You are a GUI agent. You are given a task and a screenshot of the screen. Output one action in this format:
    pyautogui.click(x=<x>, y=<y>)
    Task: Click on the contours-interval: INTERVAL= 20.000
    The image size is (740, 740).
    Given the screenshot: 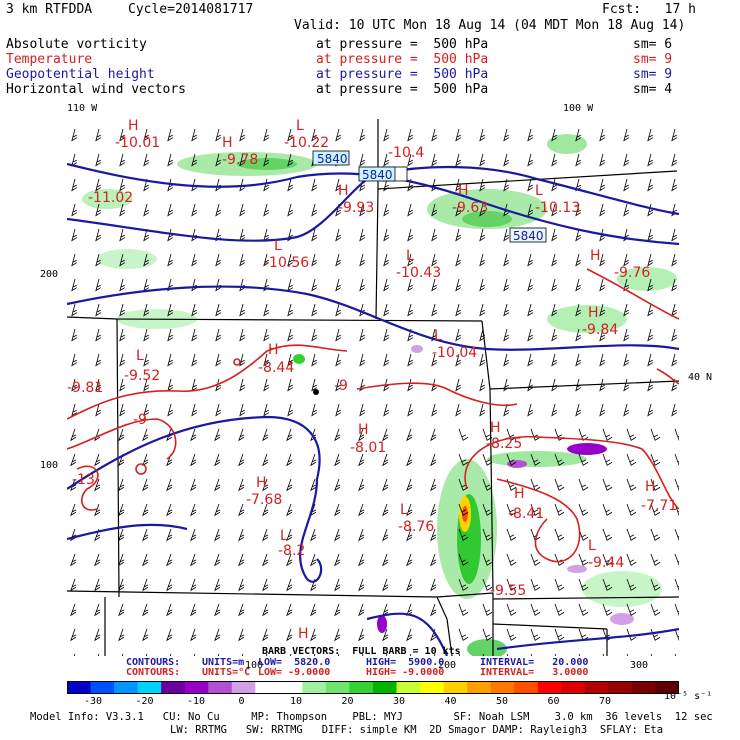 What is the action you would take?
    pyautogui.click(x=534, y=662)
    